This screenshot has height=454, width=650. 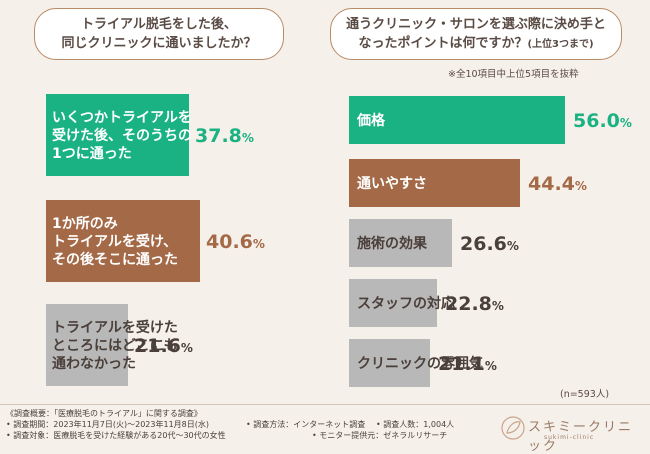 What do you see at coordinates (94, 364) in the screenshot?
I see `left-bar-label-3-3: 通わなかった` at bounding box center [94, 364].